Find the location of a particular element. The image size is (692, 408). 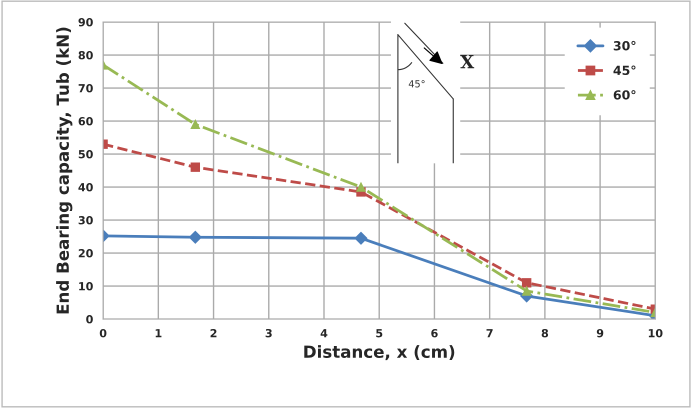

x-tick-label: 5 is located at coordinates (379, 333).